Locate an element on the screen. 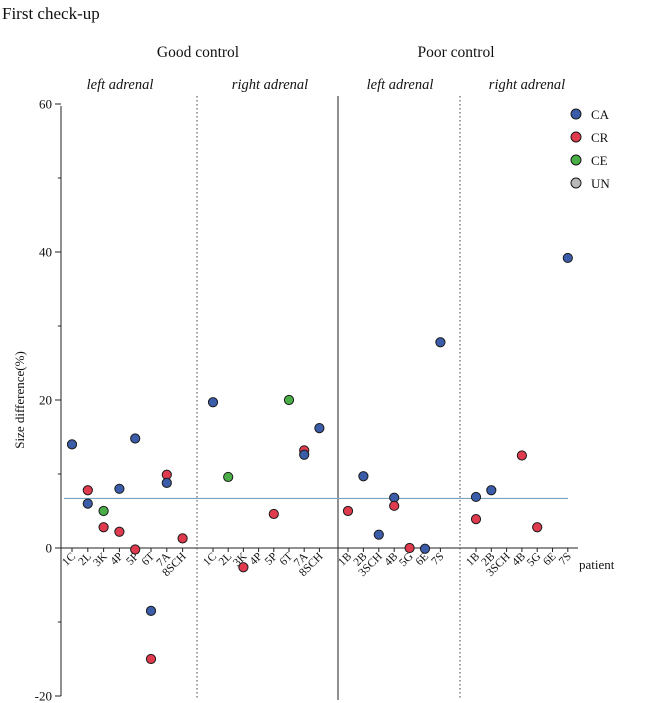 The width and height of the screenshot is (646, 703). y-axis-label: Size difference(%) is located at coordinates (19, 400).